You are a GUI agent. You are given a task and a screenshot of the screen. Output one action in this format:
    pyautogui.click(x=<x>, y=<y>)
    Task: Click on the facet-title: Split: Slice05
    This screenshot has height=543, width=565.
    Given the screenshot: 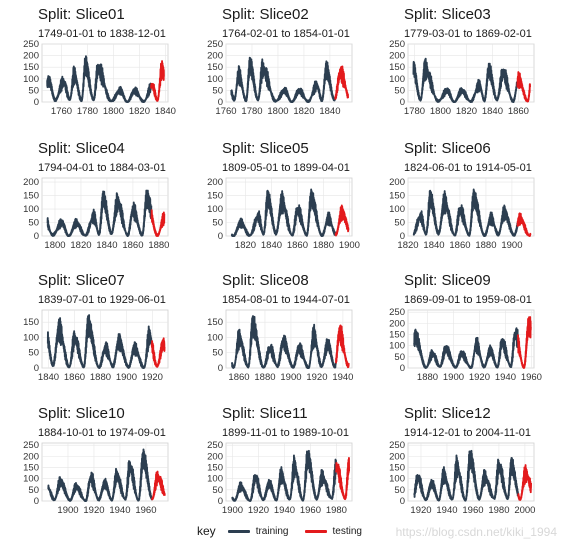 What is the action you would take?
    pyautogui.click(x=265, y=148)
    